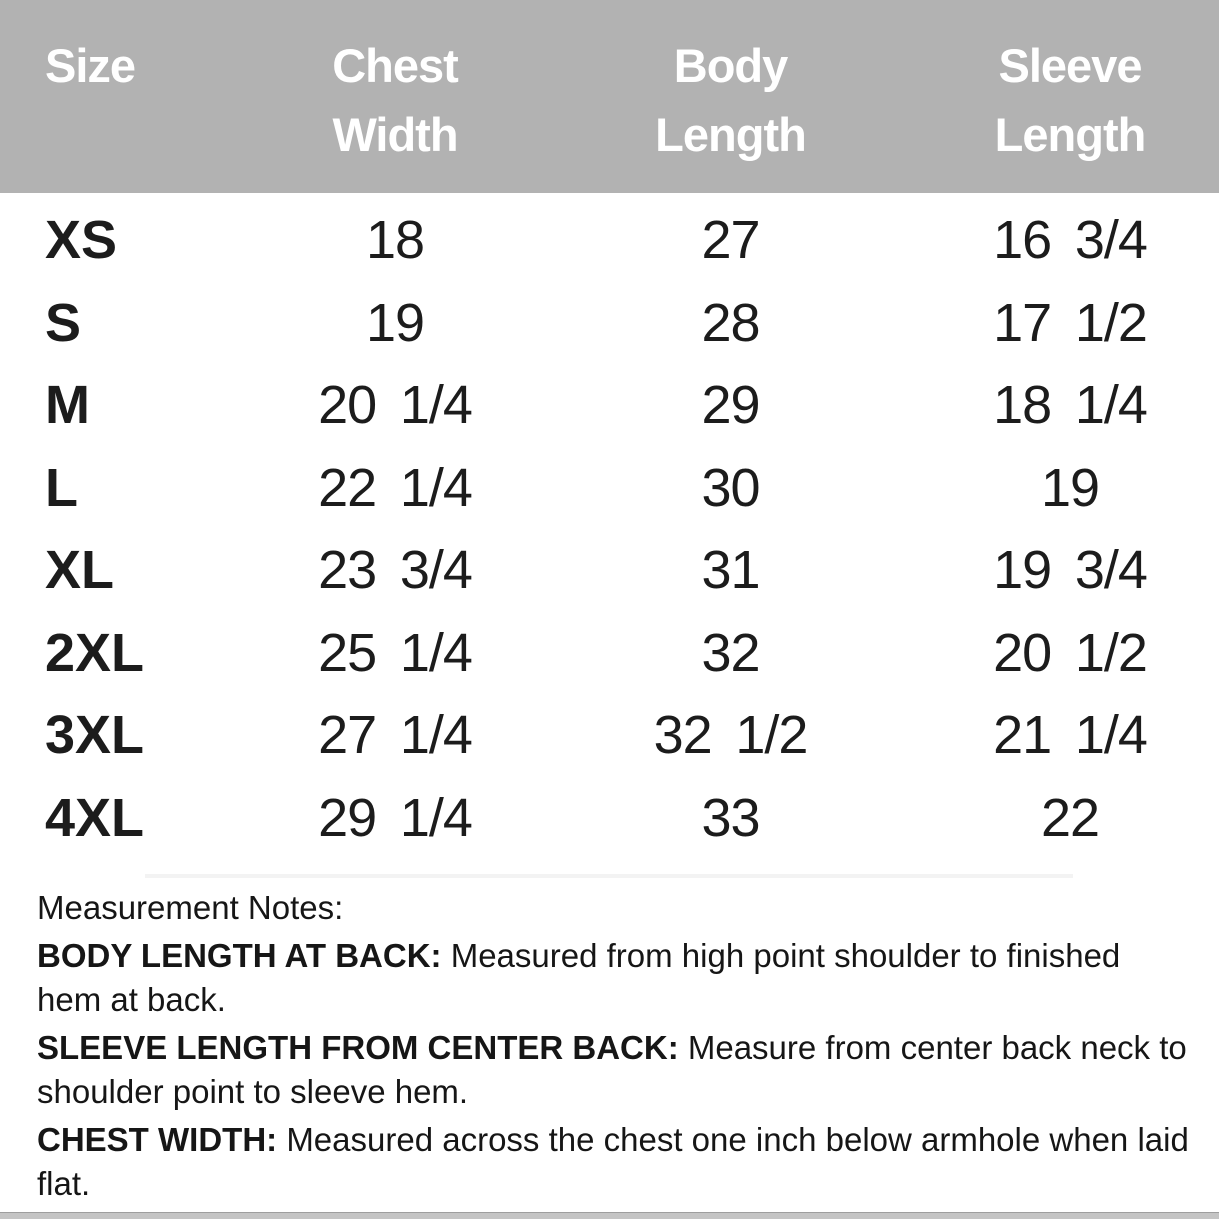 The image size is (1219, 1219). What do you see at coordinates (609, 570) in the screenshot?
I see `table-row: XL 23 3/4 31 19 3/4` at bounding box center [609, 570].